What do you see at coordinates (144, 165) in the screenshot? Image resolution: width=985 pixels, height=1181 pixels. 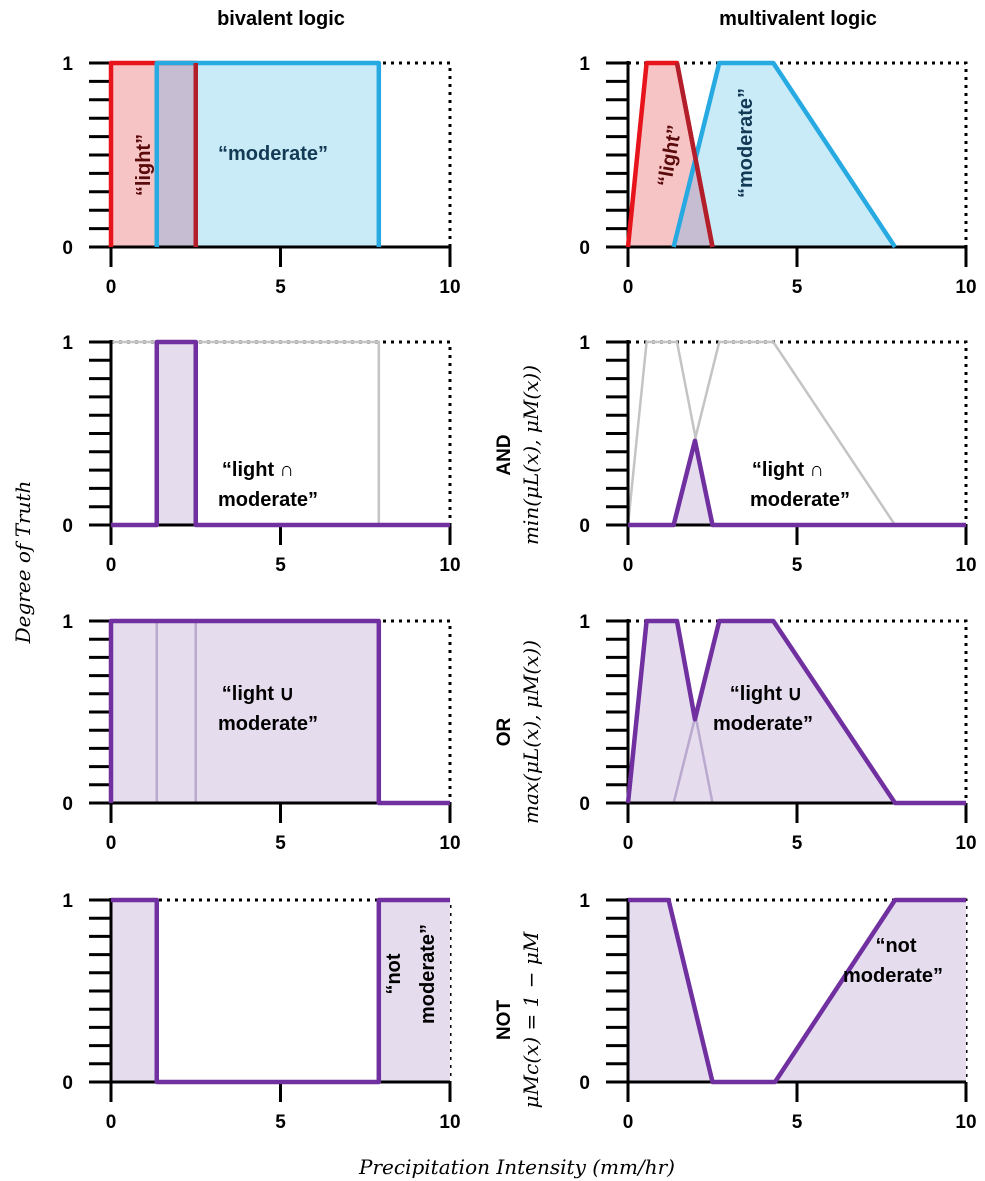 I see `label-light-bivalent: “light”` at bounding box center [144, 165].